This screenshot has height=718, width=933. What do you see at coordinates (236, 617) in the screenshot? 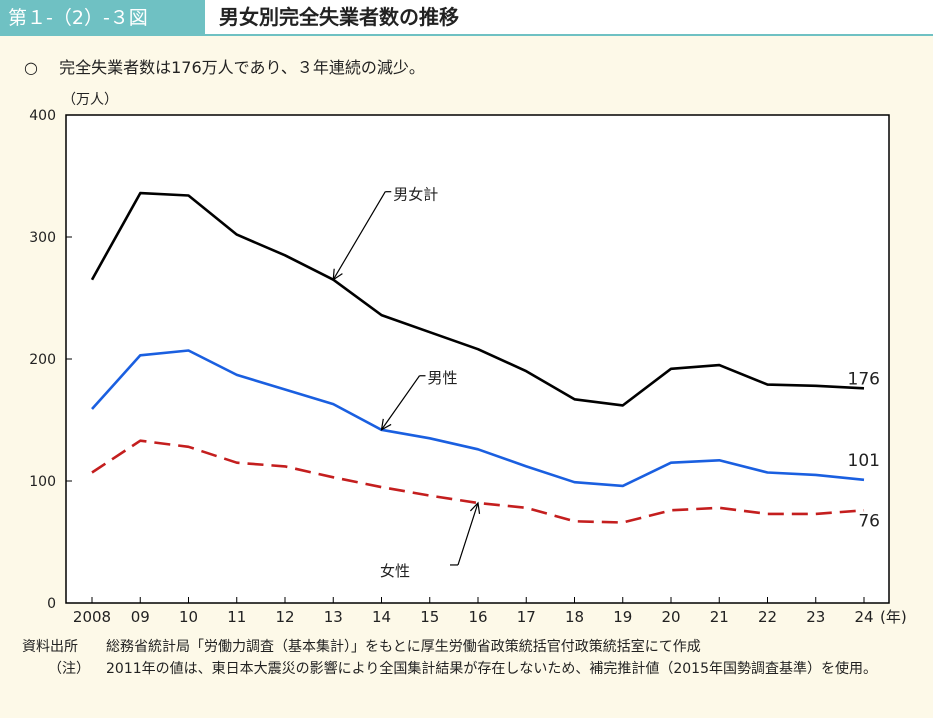
I see `x-tick-label: 11` at bounding box center [236, 617].